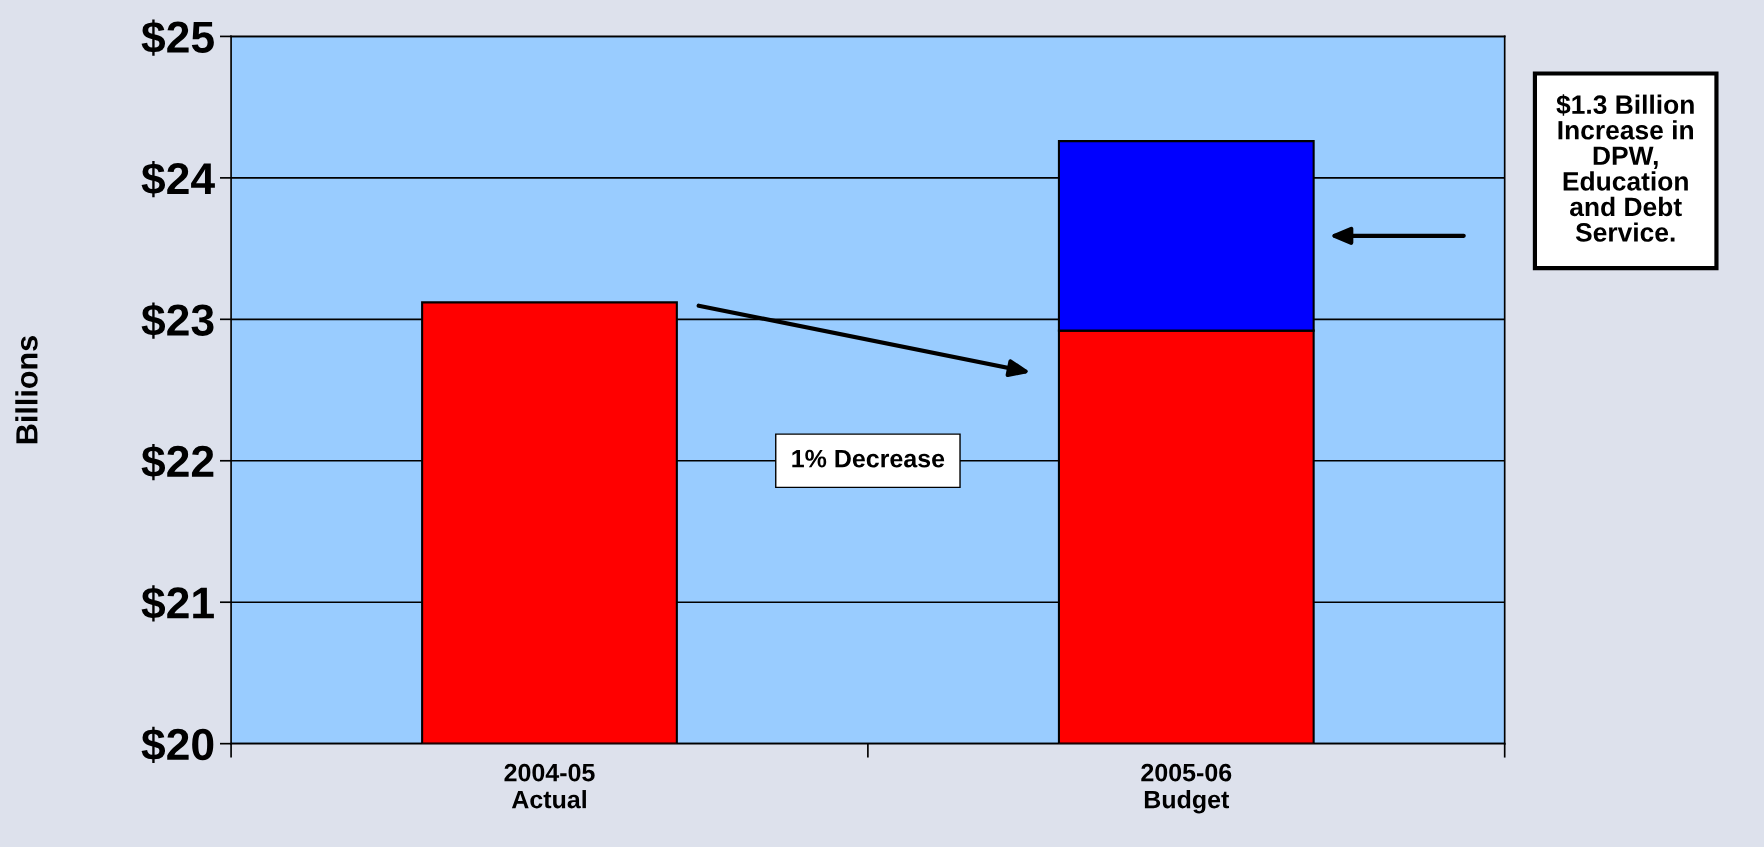 The width and height of the screenshot is (1764, 847). What do you see at coordinates (1186, 788) in the screenshot?
I see `x-tick-label: 2005-06 Budget` at bounding box center [1186, 788].